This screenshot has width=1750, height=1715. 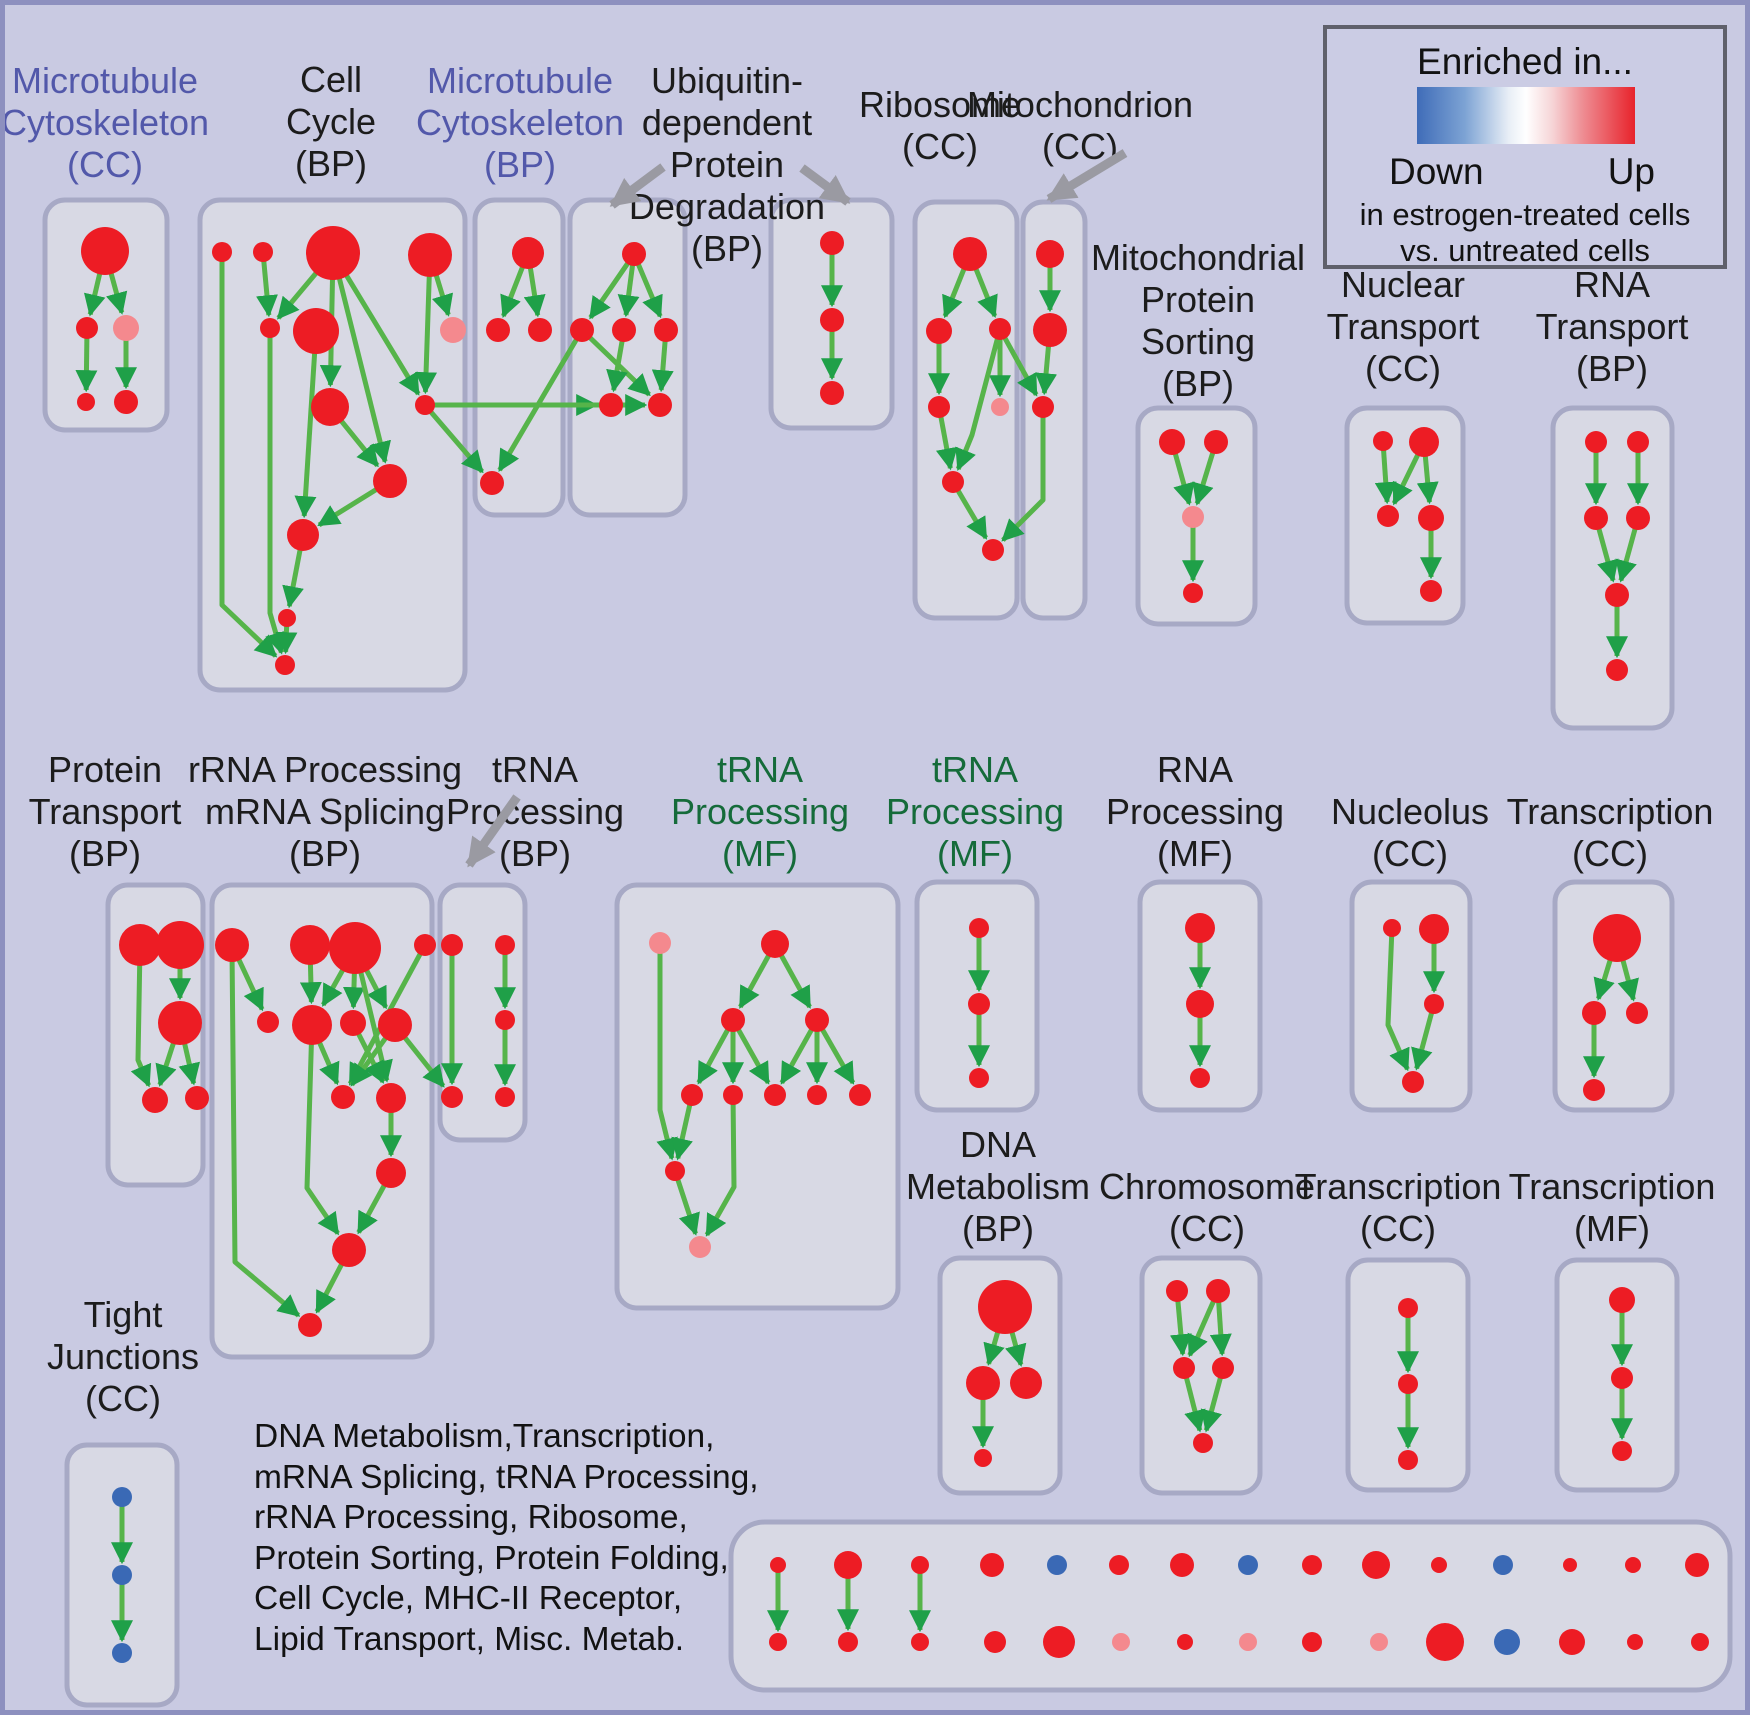 I want to click on microtubule-cc-node-1-up, so click(x=87, y=328).